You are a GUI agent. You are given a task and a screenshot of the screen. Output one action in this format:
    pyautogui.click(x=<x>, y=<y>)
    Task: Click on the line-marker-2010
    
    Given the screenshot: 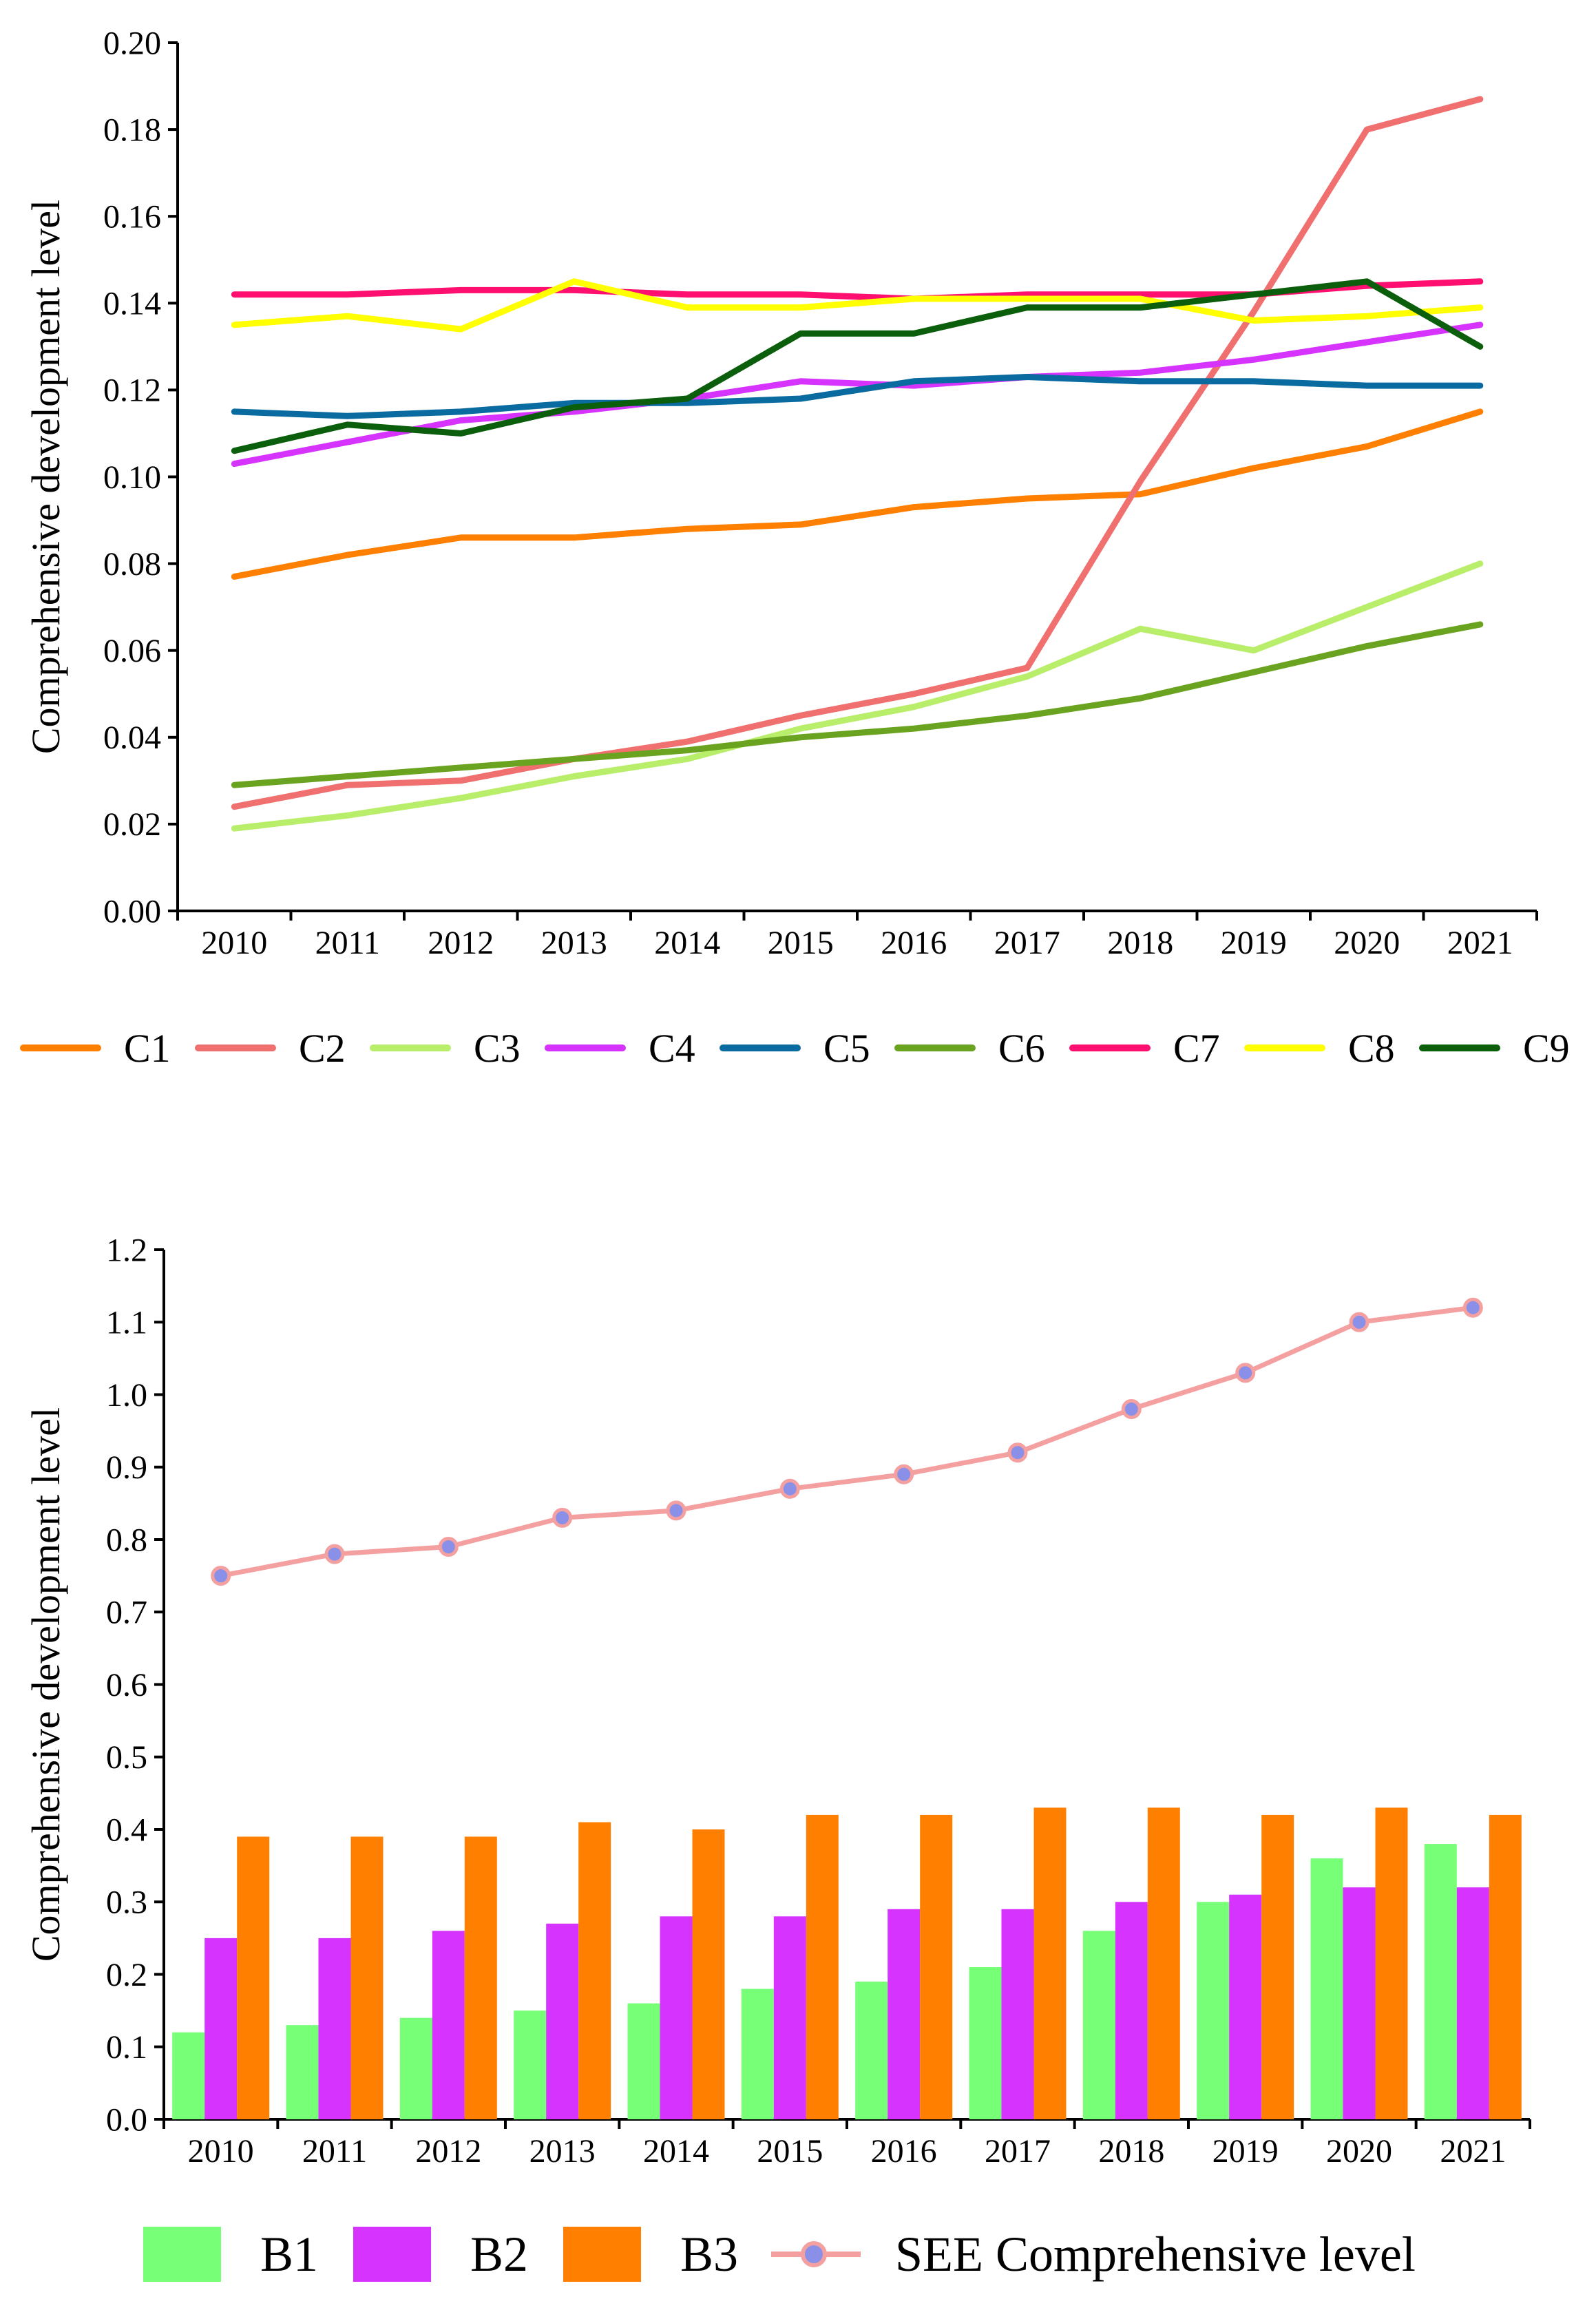 What is the action you would take?
    pyautogui.click(x=221, y=1576)
    